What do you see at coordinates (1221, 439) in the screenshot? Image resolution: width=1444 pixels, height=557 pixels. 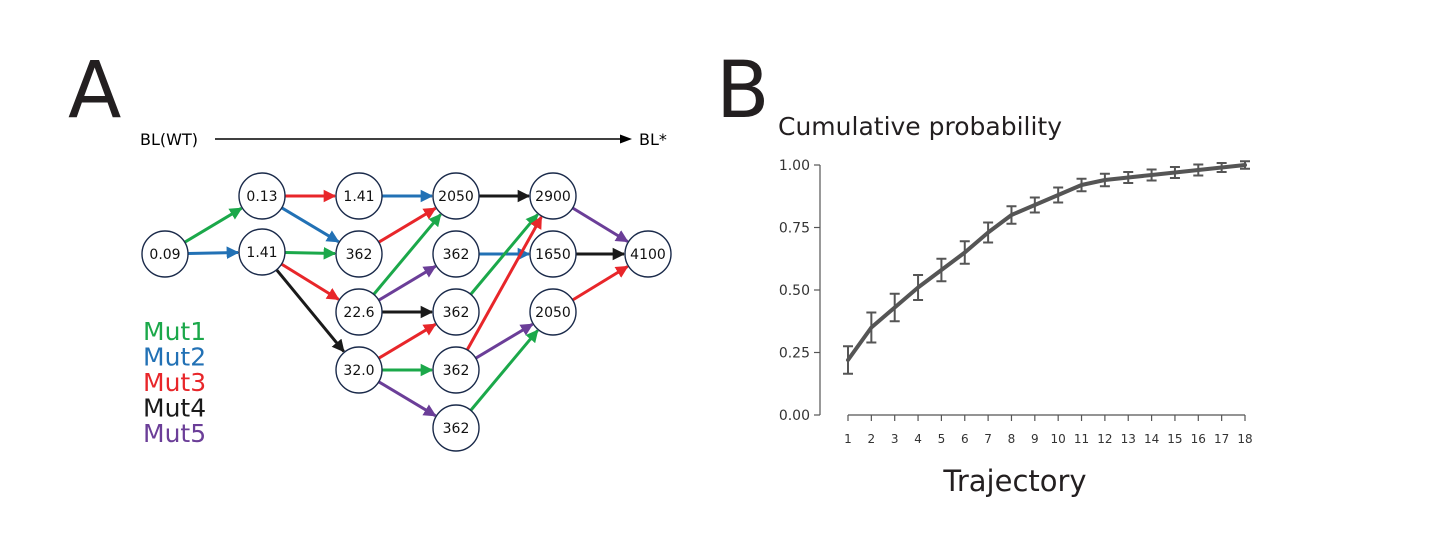 I see `x-tick-label: 17` at bounding box center [1221, 439].